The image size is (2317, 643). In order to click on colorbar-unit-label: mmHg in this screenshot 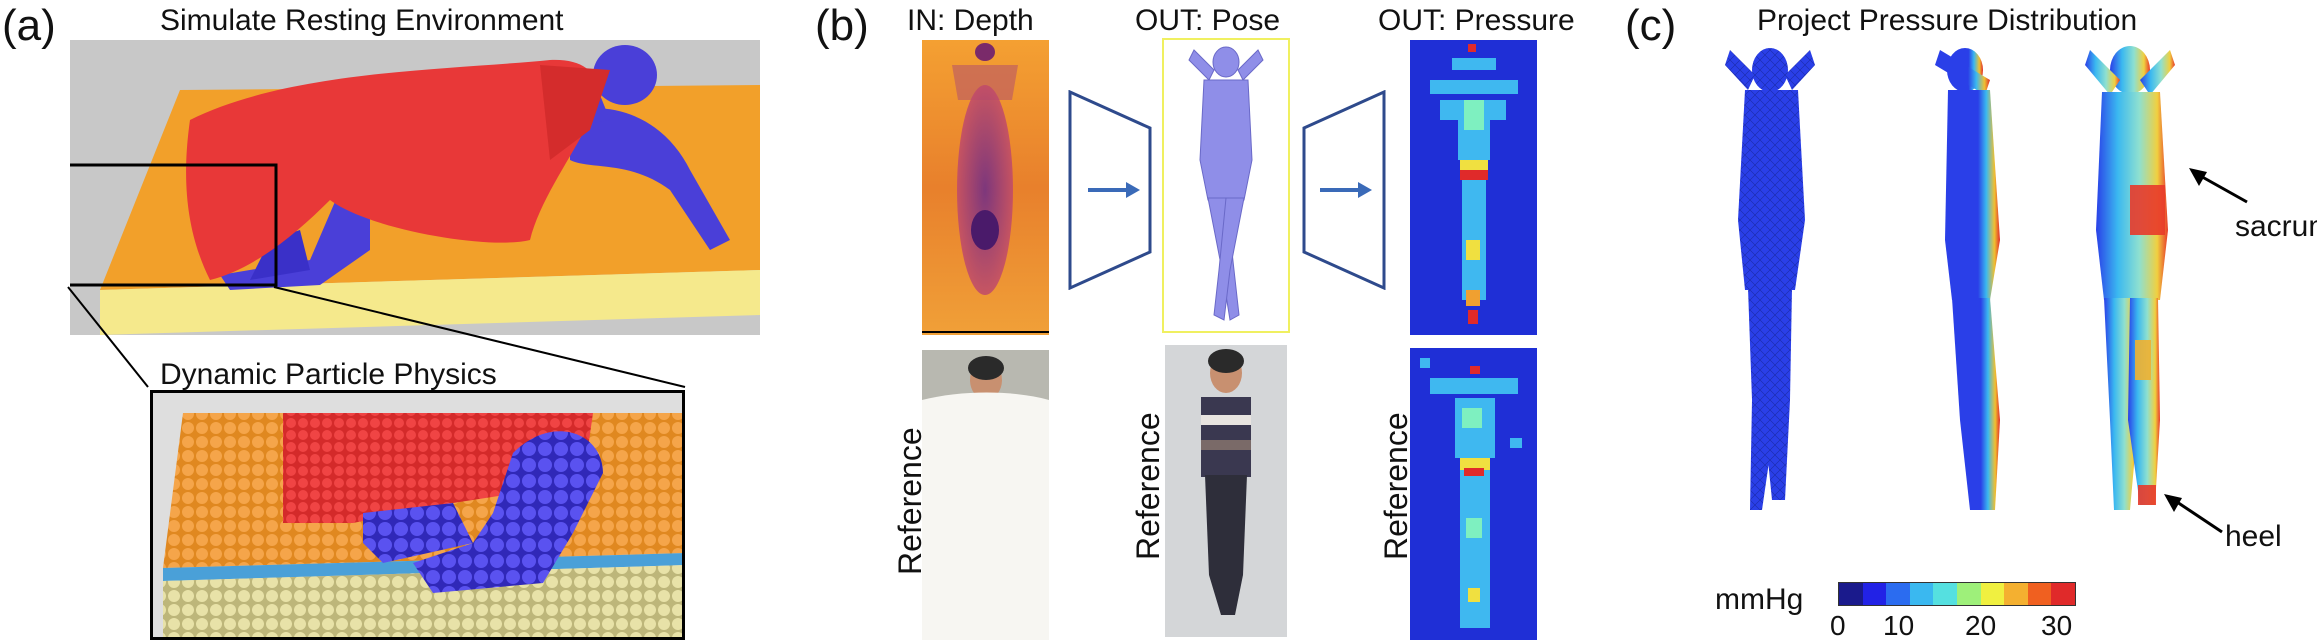, I will do `click(1759, 599)`.